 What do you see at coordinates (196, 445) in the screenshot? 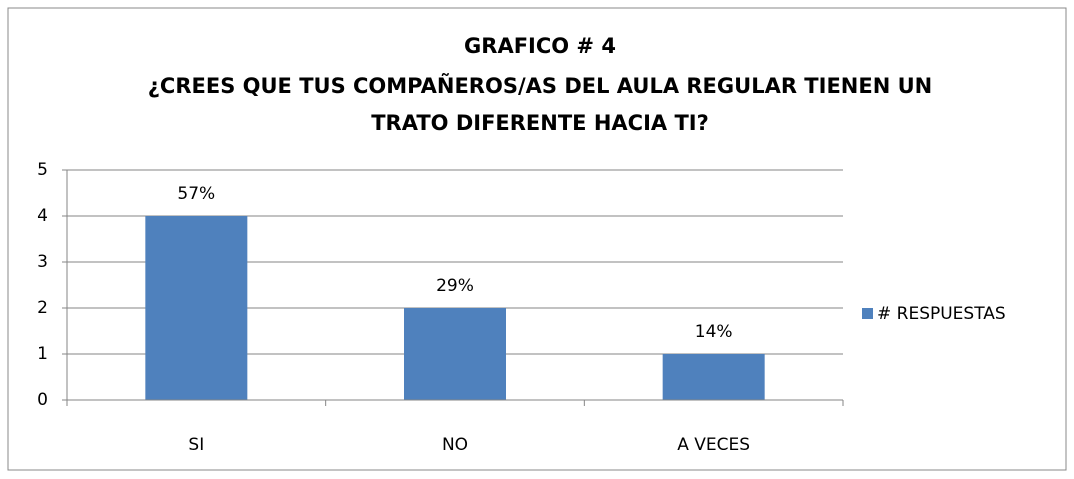
I see `x-tick-label: SI` at bounding box center [196, 445].